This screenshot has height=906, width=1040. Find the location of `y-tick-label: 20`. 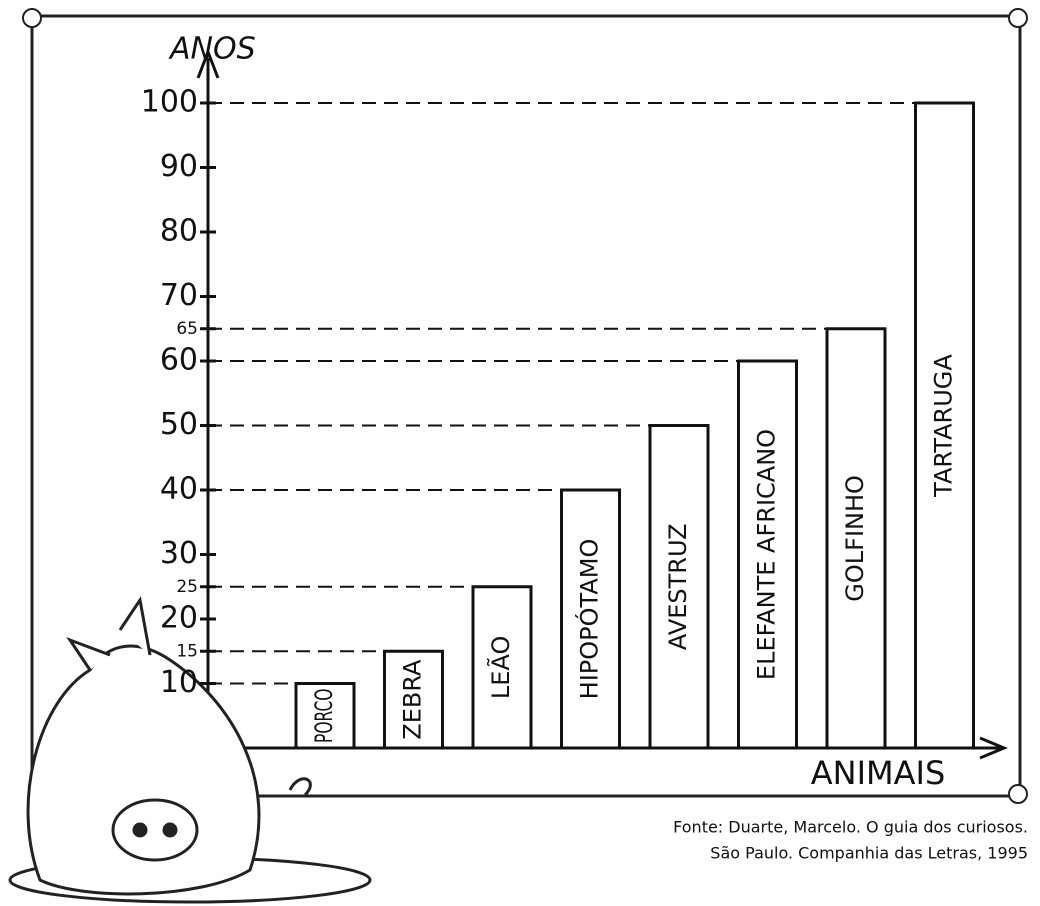

y-tick-label: 20 is located at coordinates (179, 618).